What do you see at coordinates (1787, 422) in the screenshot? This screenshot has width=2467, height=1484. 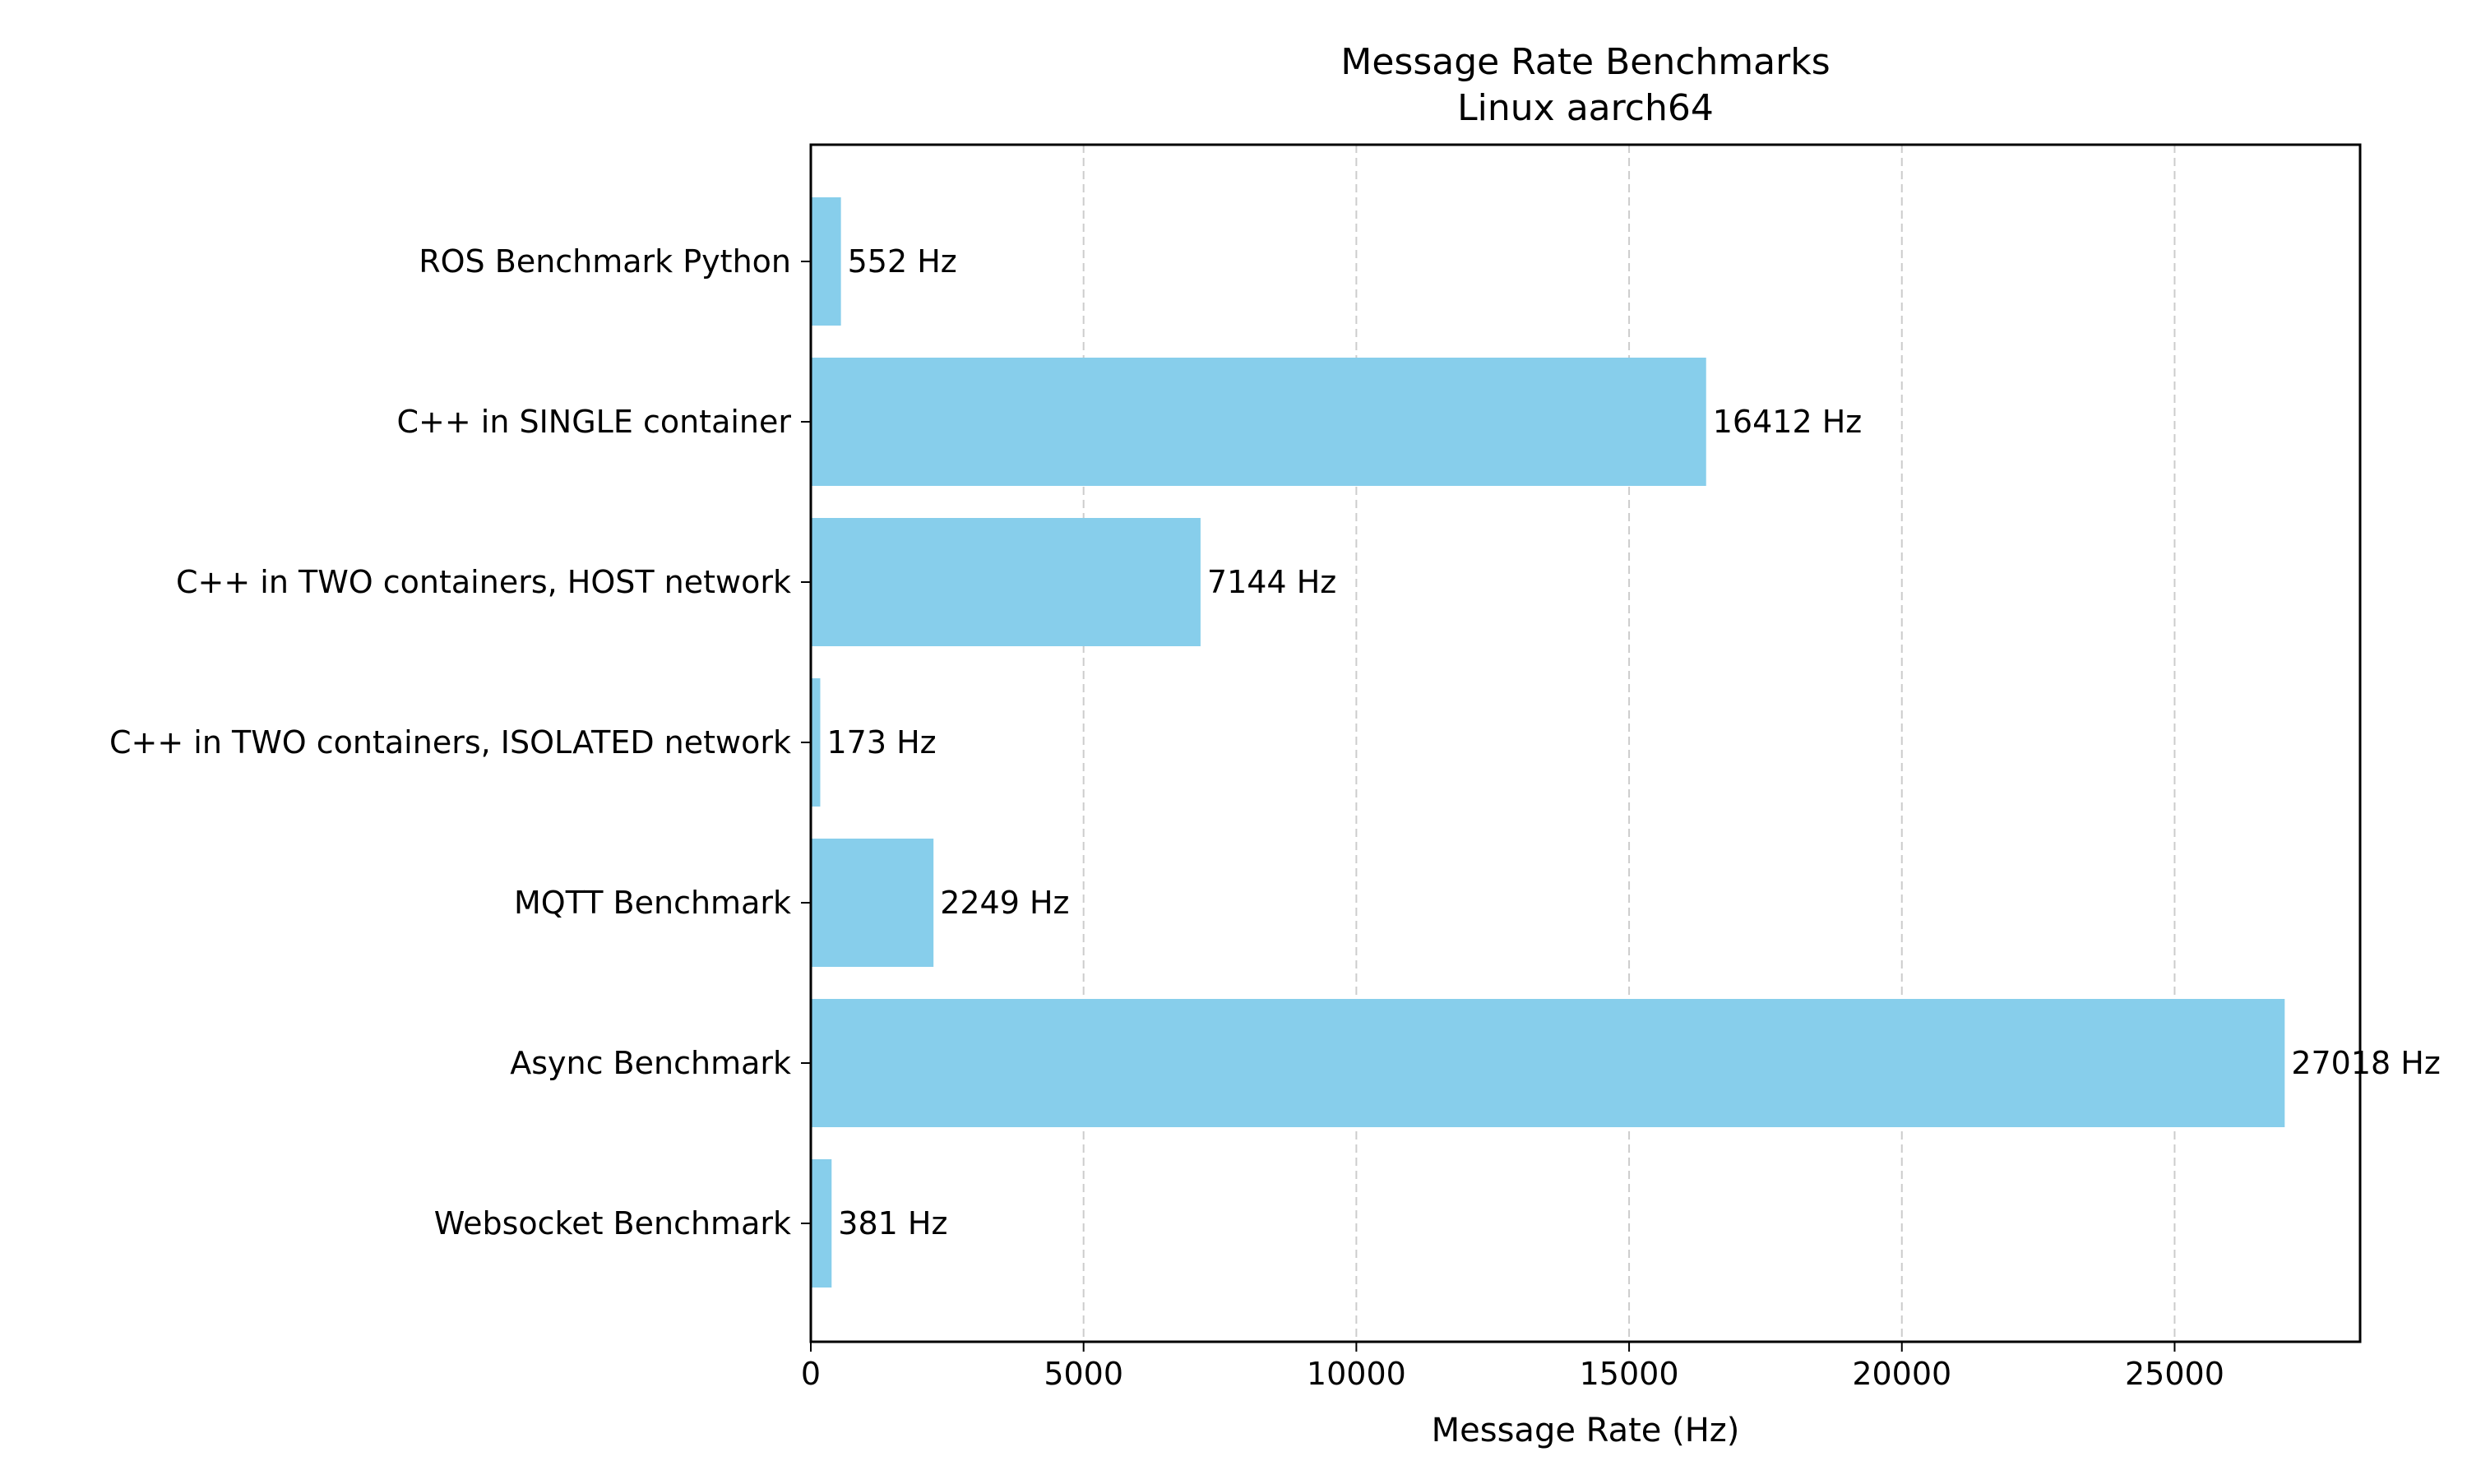 I see `data-label: 16412 Hz` at bounding box center [1787, 422].